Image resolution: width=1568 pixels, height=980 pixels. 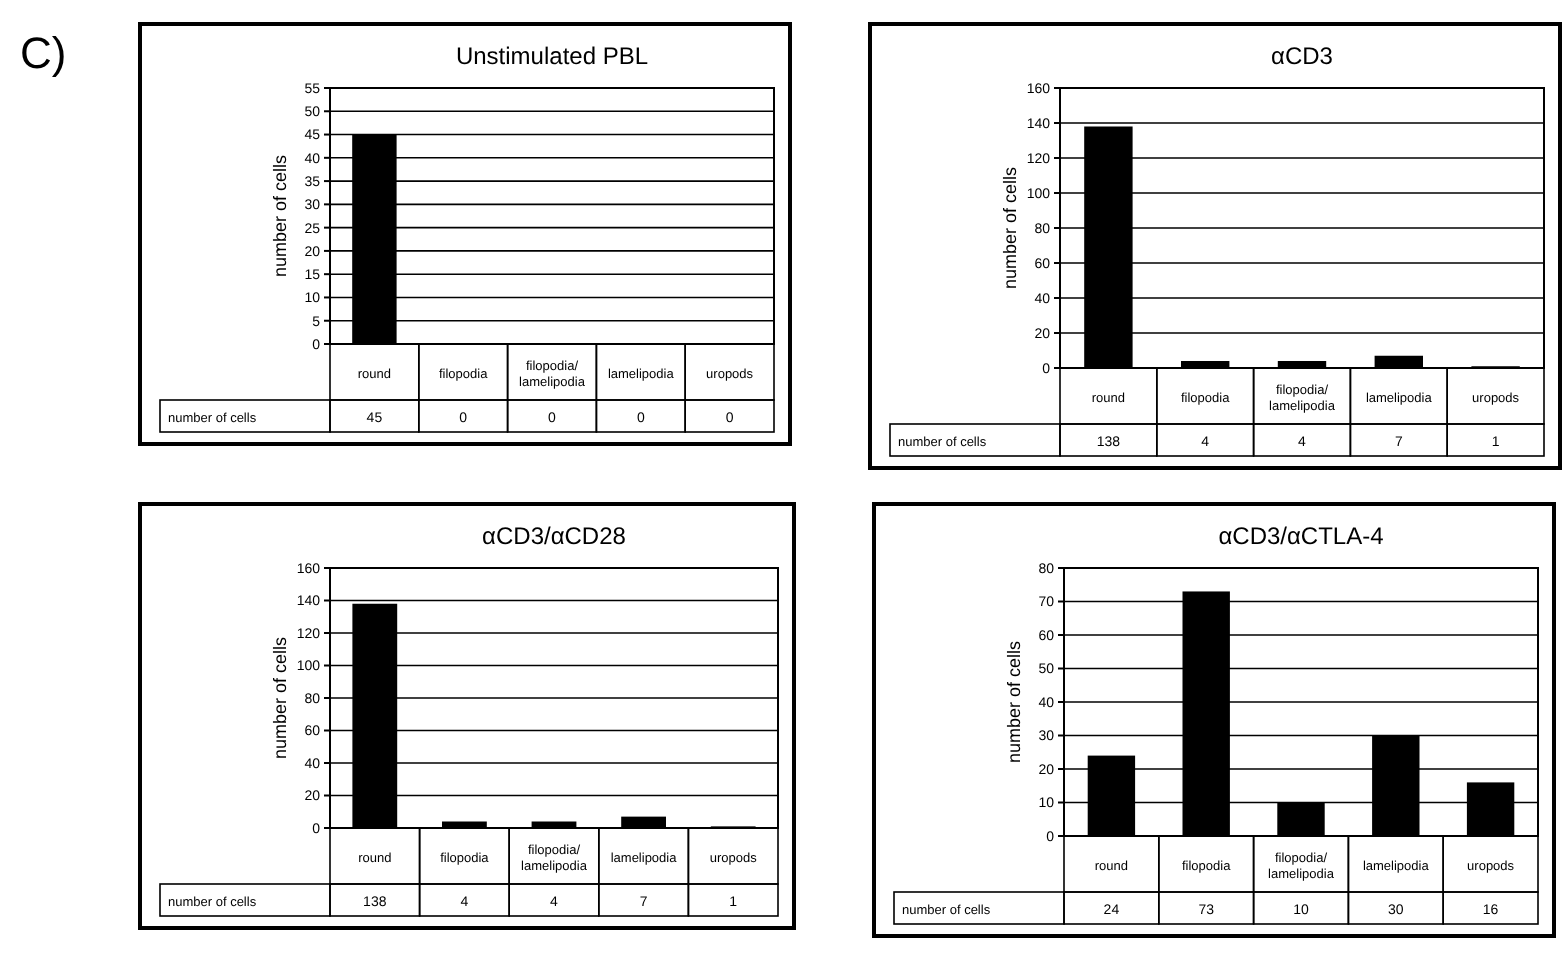 I want to click on chart-title: αCD3/αCD28, so click(x=554, y=536).